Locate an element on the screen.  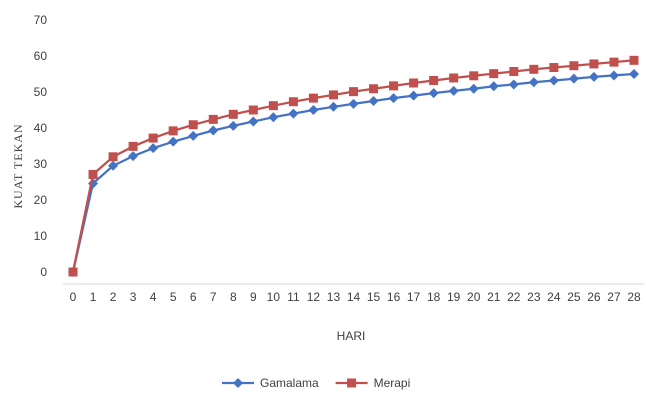
x-tick-label: 24 is located at coordinates (554, 297).